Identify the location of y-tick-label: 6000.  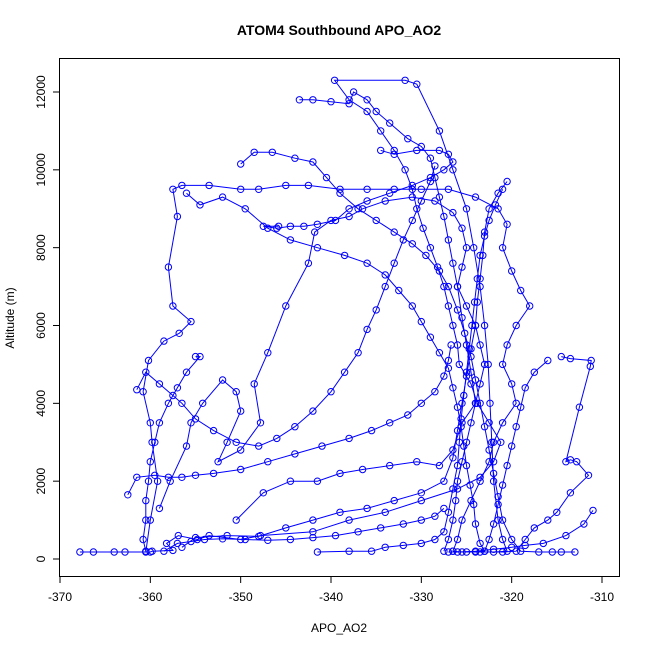
(41, 325).